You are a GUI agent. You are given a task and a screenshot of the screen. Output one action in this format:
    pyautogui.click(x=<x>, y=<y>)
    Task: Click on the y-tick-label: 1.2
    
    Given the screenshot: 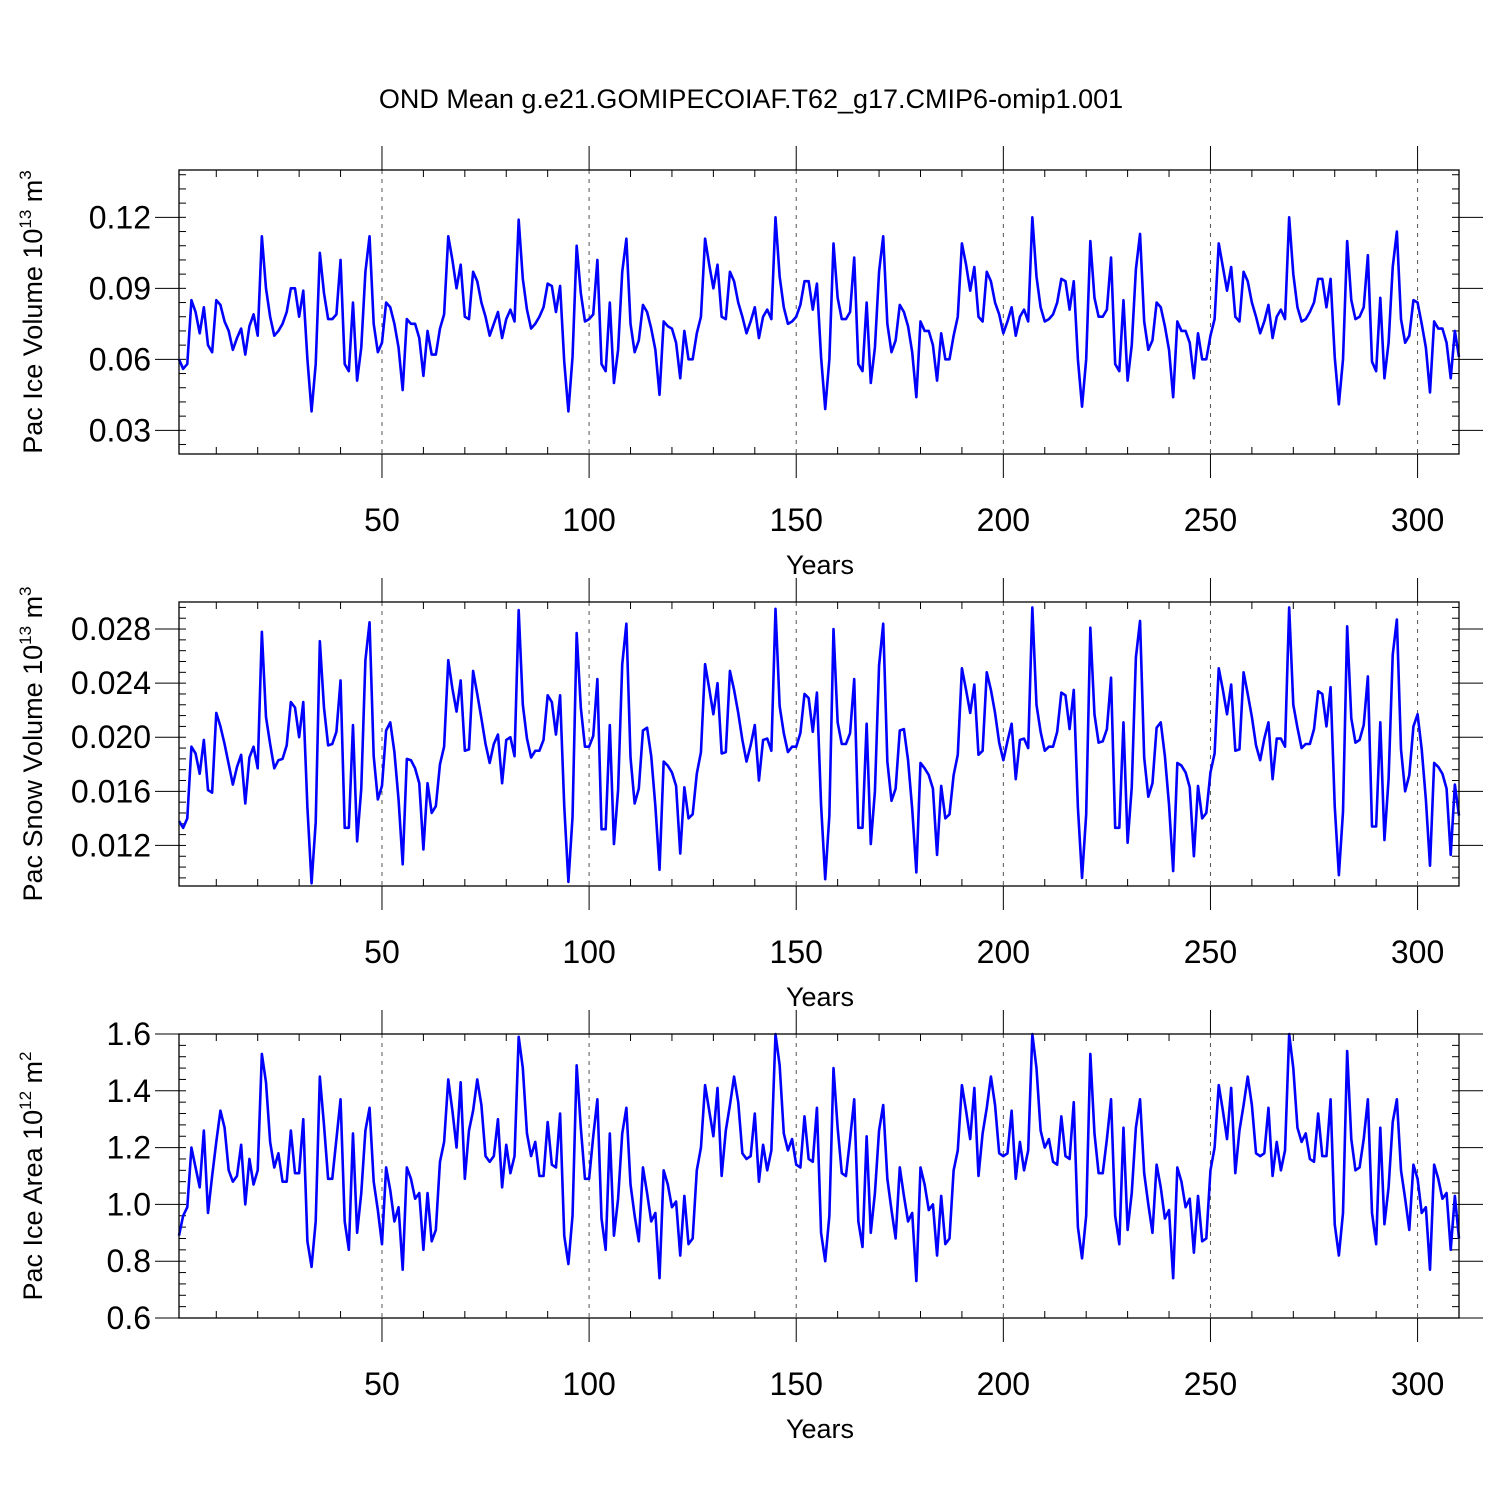 What is the action you would take?
    pyautogui.click(x=129, y=1148)
    